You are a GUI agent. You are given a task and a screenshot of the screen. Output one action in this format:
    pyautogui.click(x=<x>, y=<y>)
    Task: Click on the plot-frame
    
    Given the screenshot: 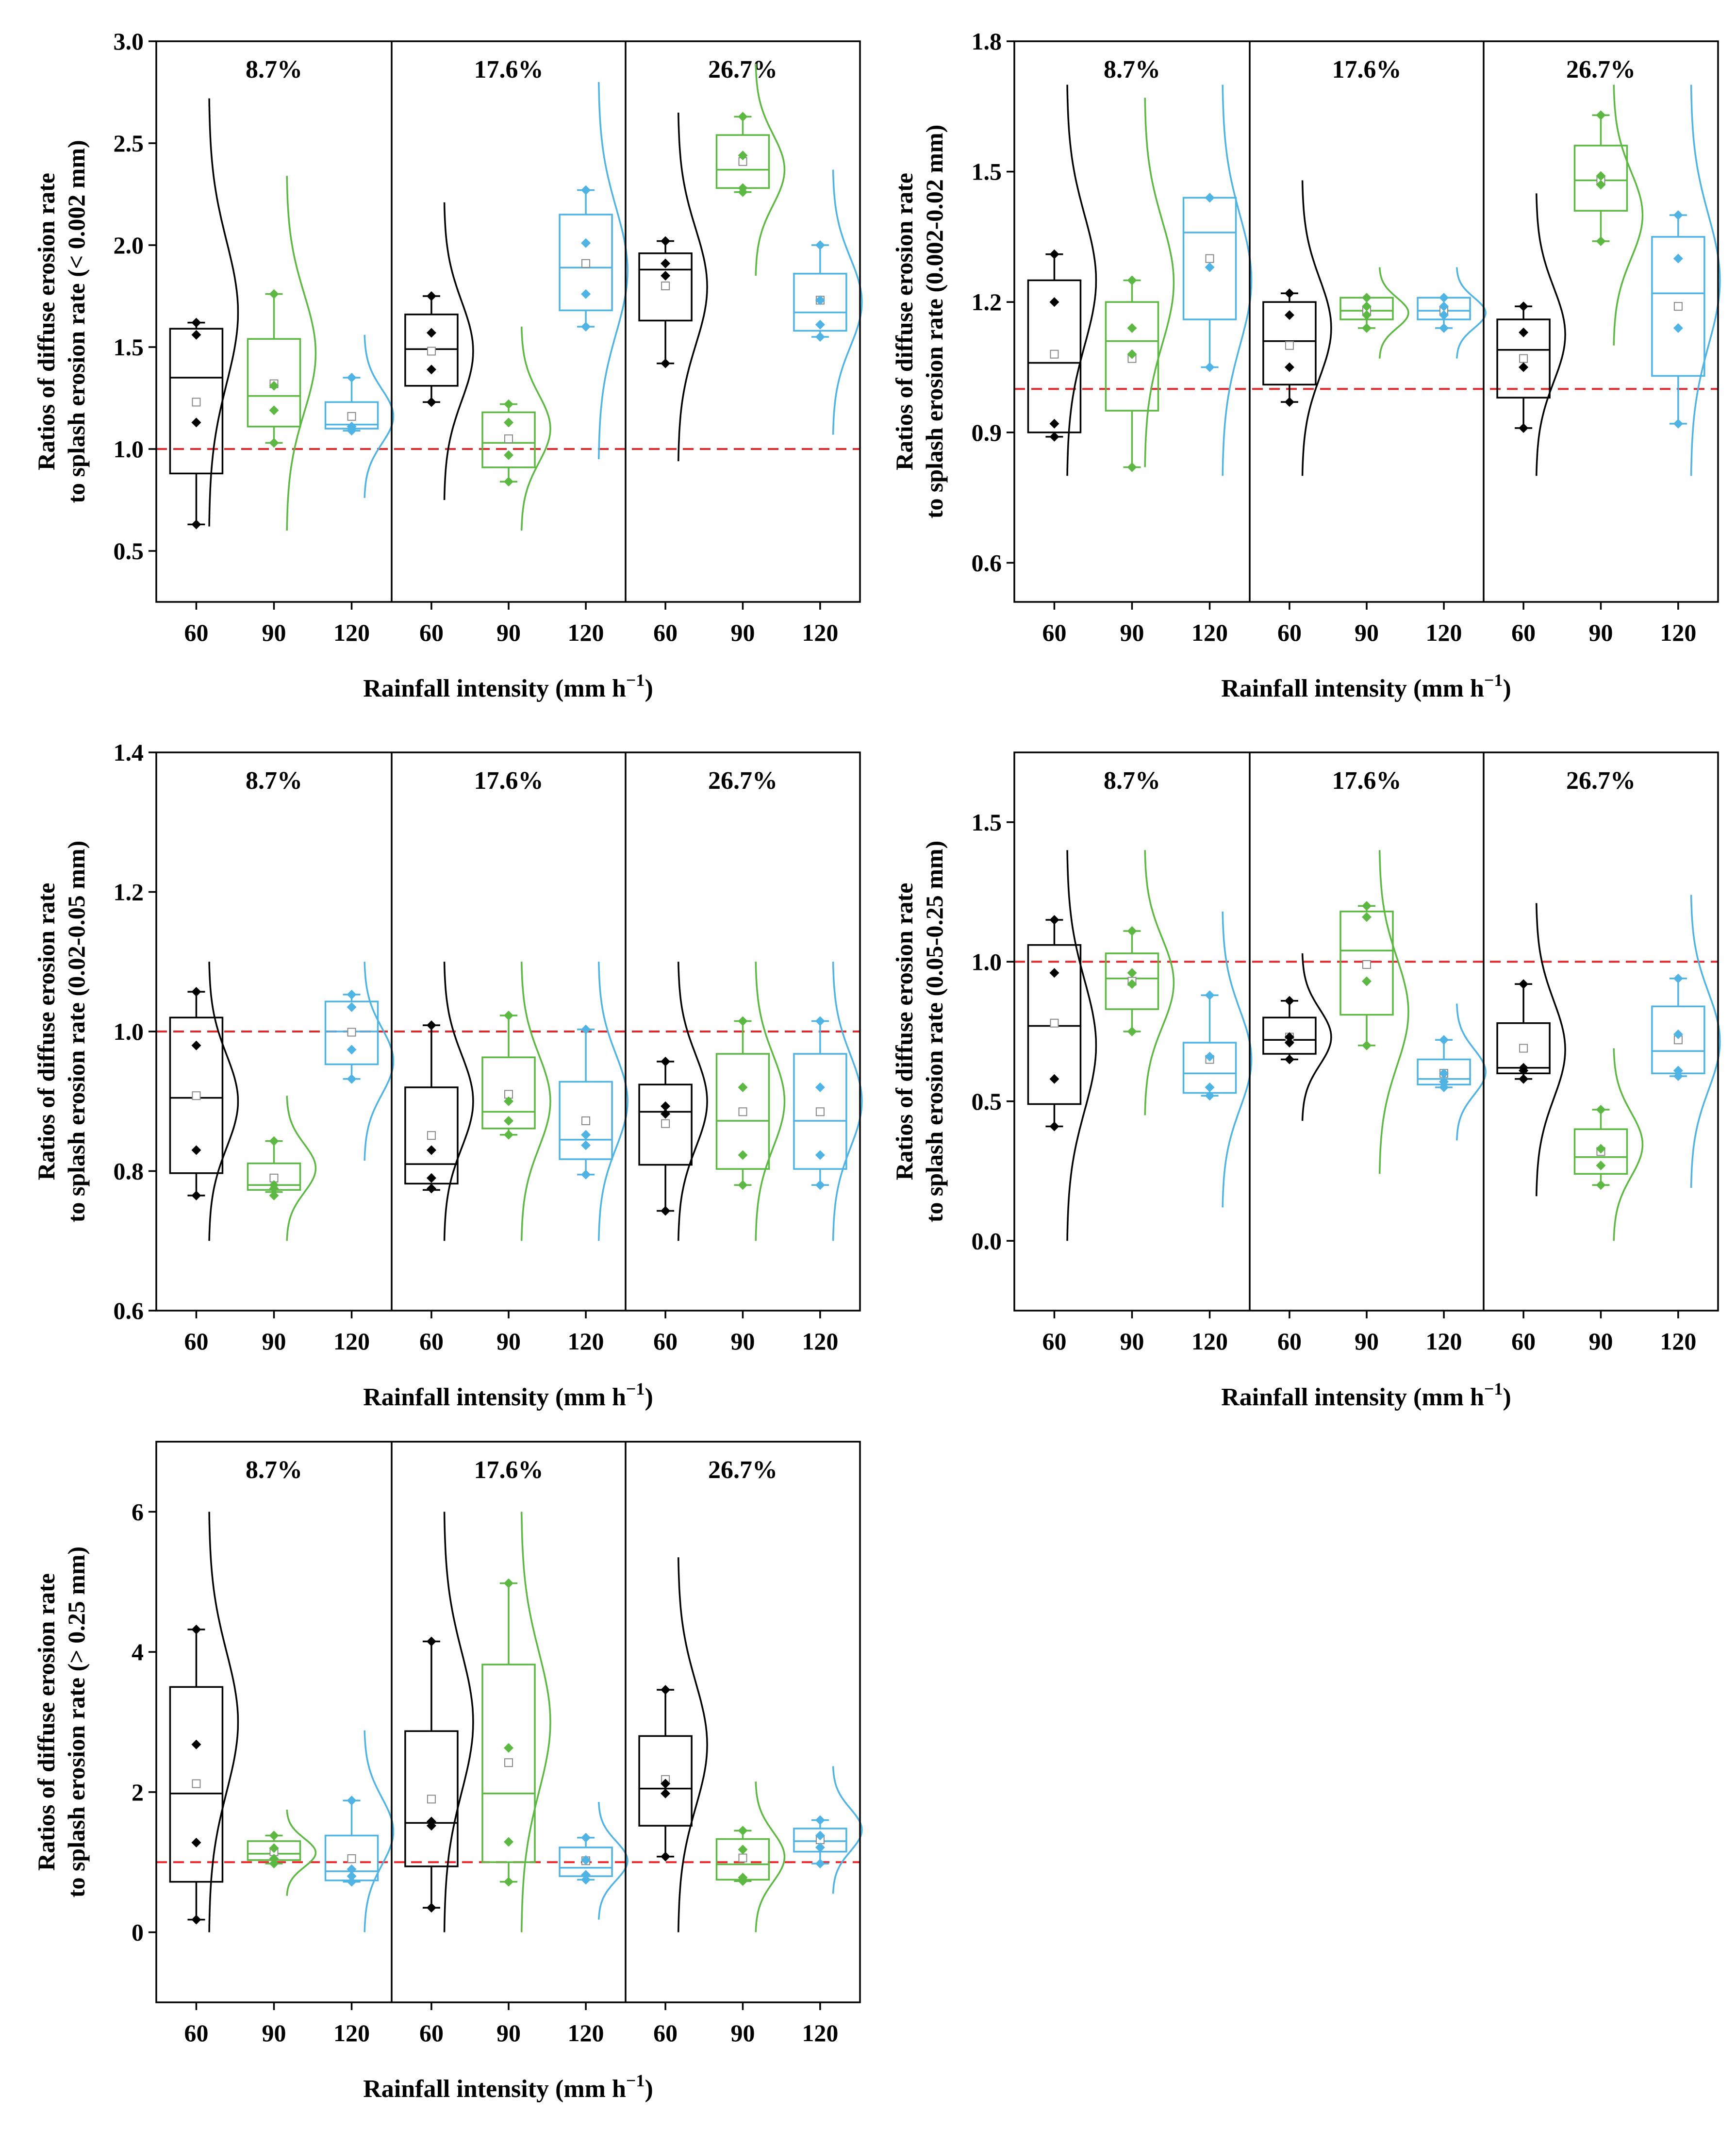 What is the action you would take?
    pyautogui.click(x=1366, y=321)
    